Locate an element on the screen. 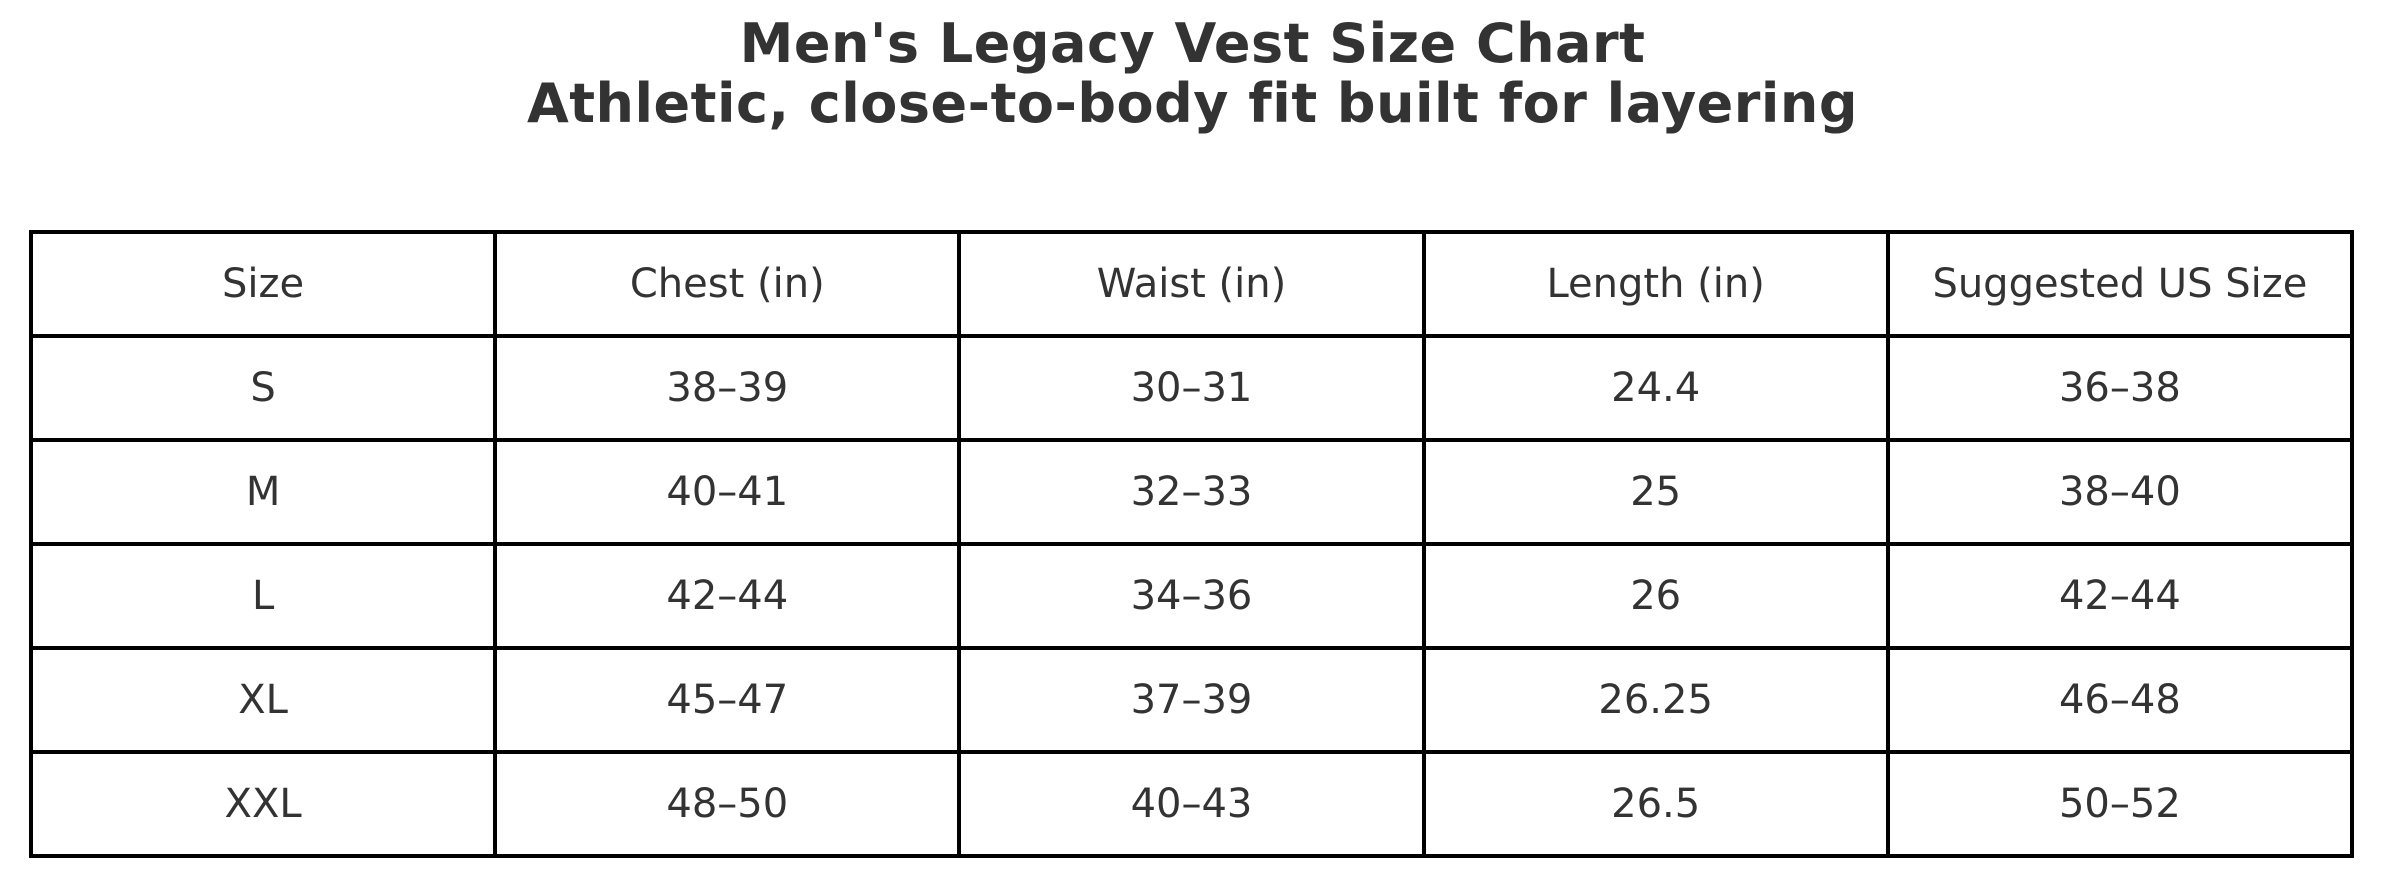 This screenshot has height=879, width=2385. cell-s-waist-in: 30–31 is located at coordinates (1191, 388).